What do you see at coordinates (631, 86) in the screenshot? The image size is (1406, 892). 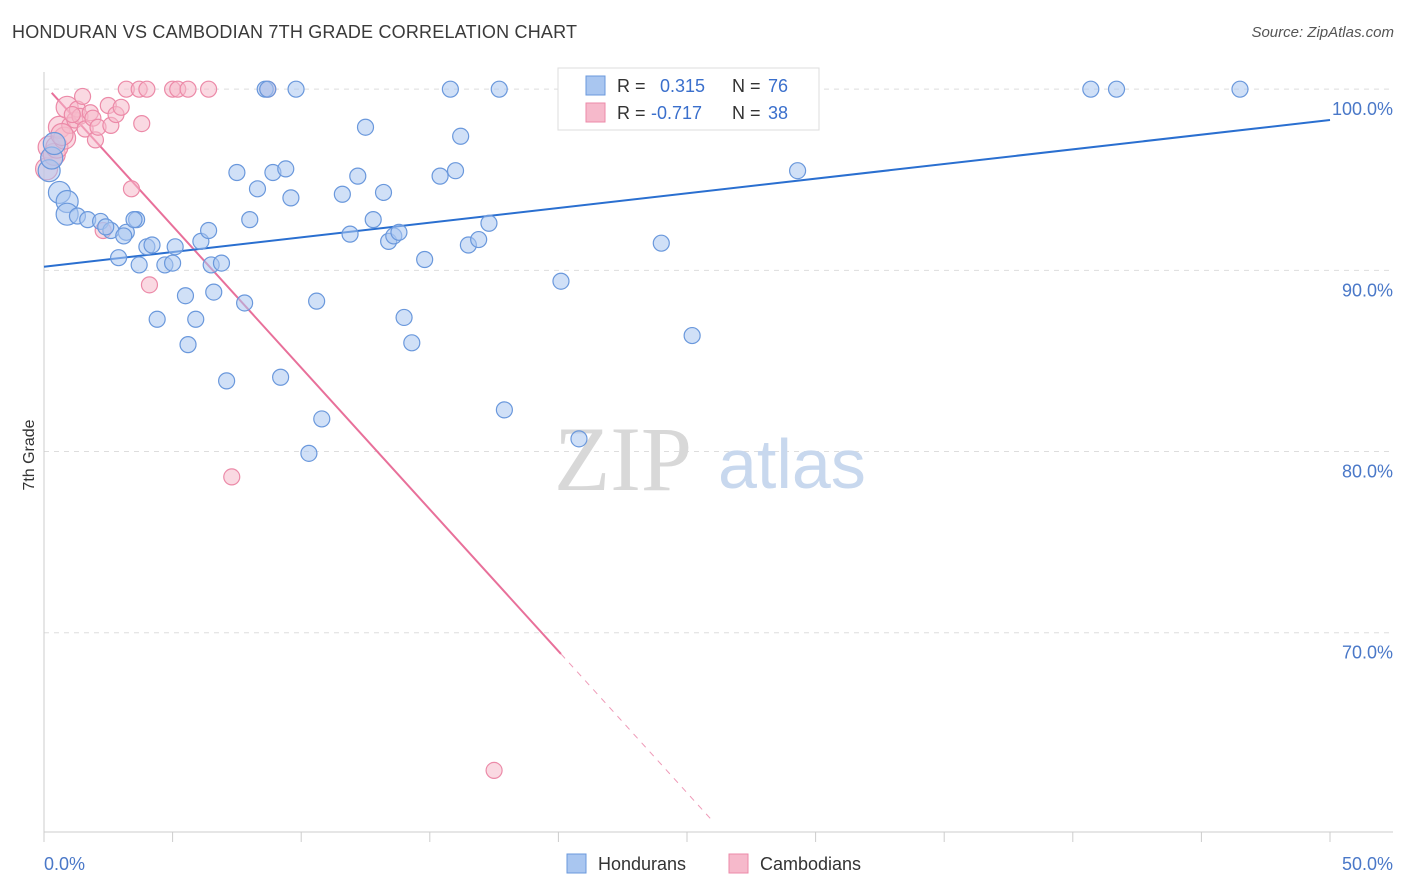 I see `legend-r-label-hondurans: R =` at bounding box center [631, 86].